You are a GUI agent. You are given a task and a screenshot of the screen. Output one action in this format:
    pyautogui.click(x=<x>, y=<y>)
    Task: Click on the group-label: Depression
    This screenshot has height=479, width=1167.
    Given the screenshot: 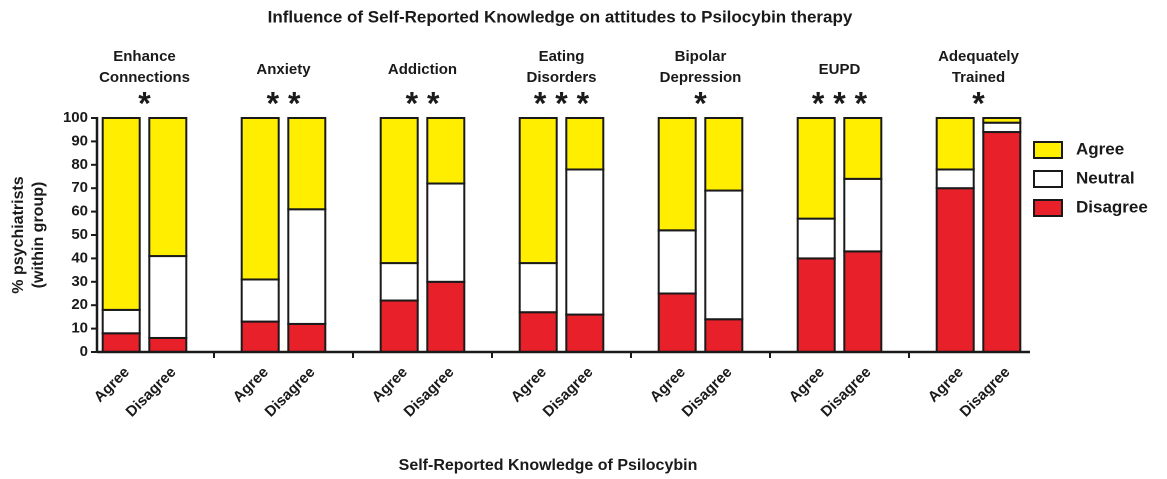 What is the action you would take?
    pyautogui.click(x=701, y=77)
    